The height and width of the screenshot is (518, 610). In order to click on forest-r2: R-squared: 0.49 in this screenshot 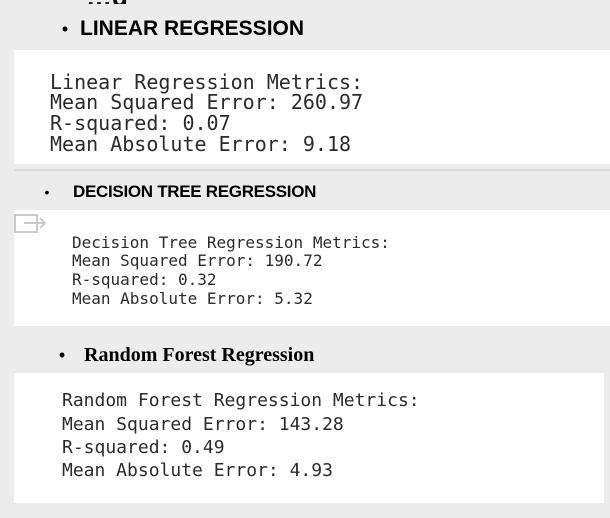, I will do `click(143, 447)`.